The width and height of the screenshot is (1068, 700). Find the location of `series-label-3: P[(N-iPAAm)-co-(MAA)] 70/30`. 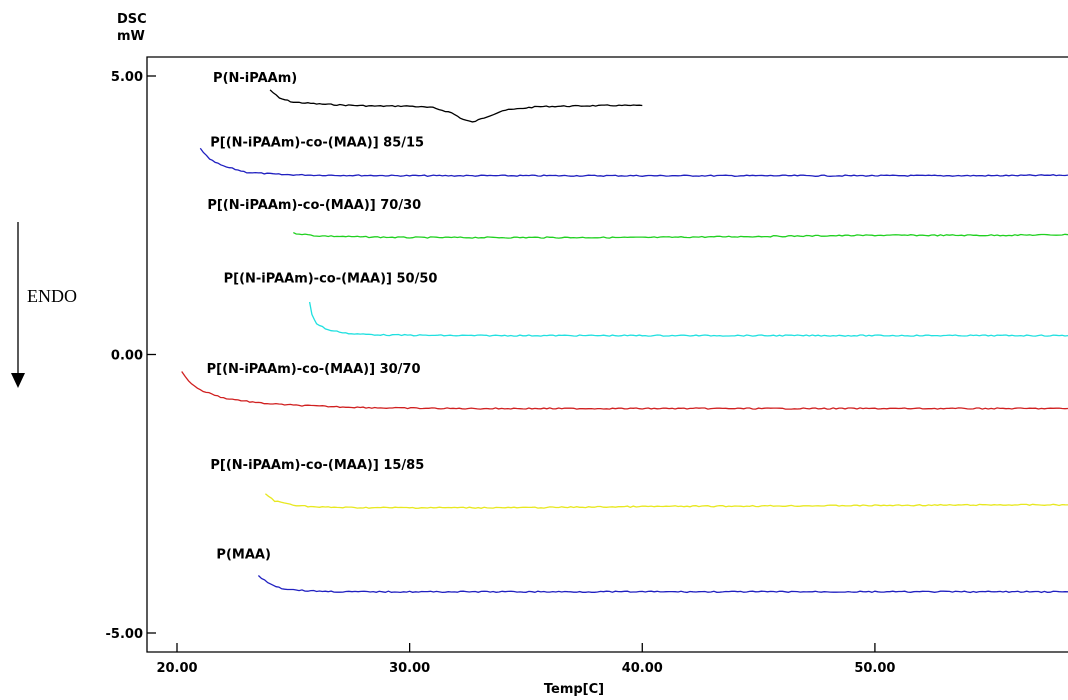

series-label-3: P[(N-iPAAm)-co-(MAA)] 70/30 is located at coordinates (314, 205).